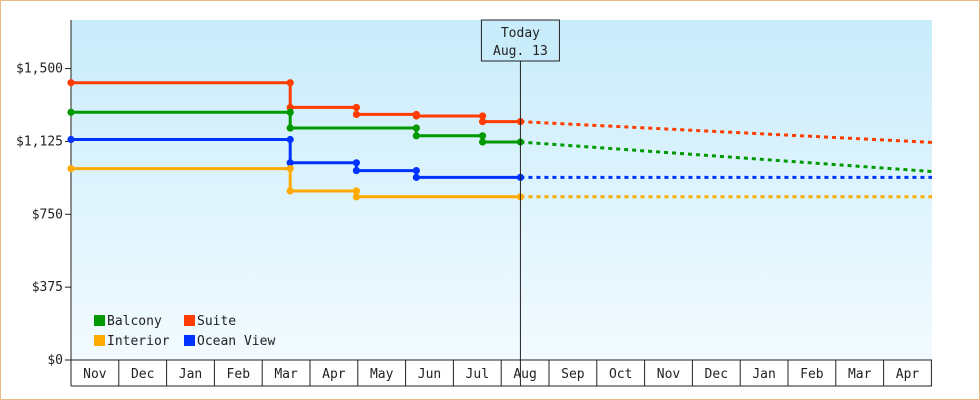 Image resolution: width=980 pixels, height=400 pixels. Describe the element at coordinates (39, 69) in the screenshot. I see `y-tick-label: $1,500` at that location.